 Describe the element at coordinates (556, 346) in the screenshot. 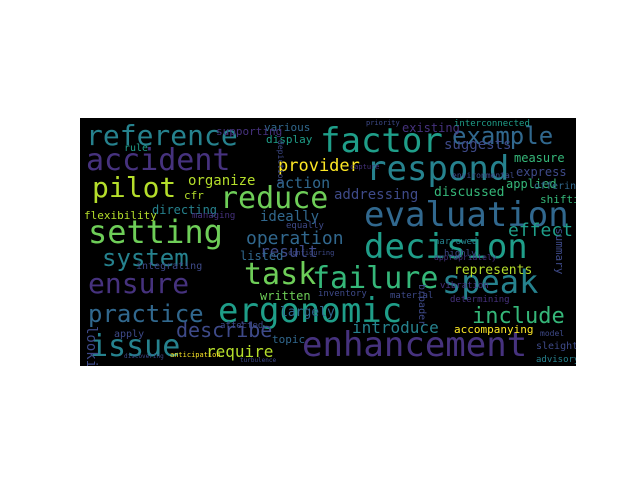

I see `word: sleight` at that location.